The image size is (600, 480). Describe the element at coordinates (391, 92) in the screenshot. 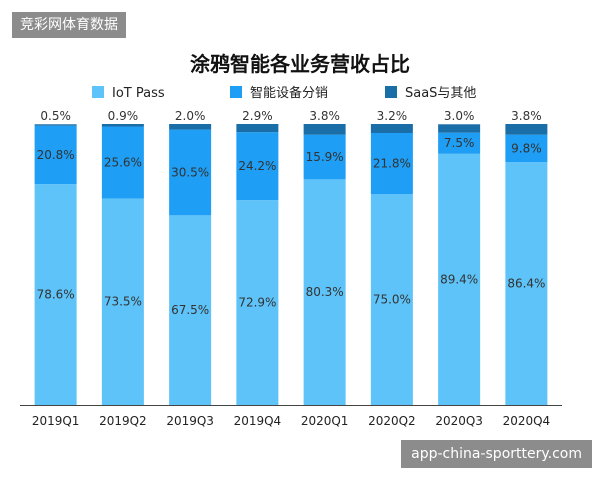

I see `legend-swatch-saas` at that location.